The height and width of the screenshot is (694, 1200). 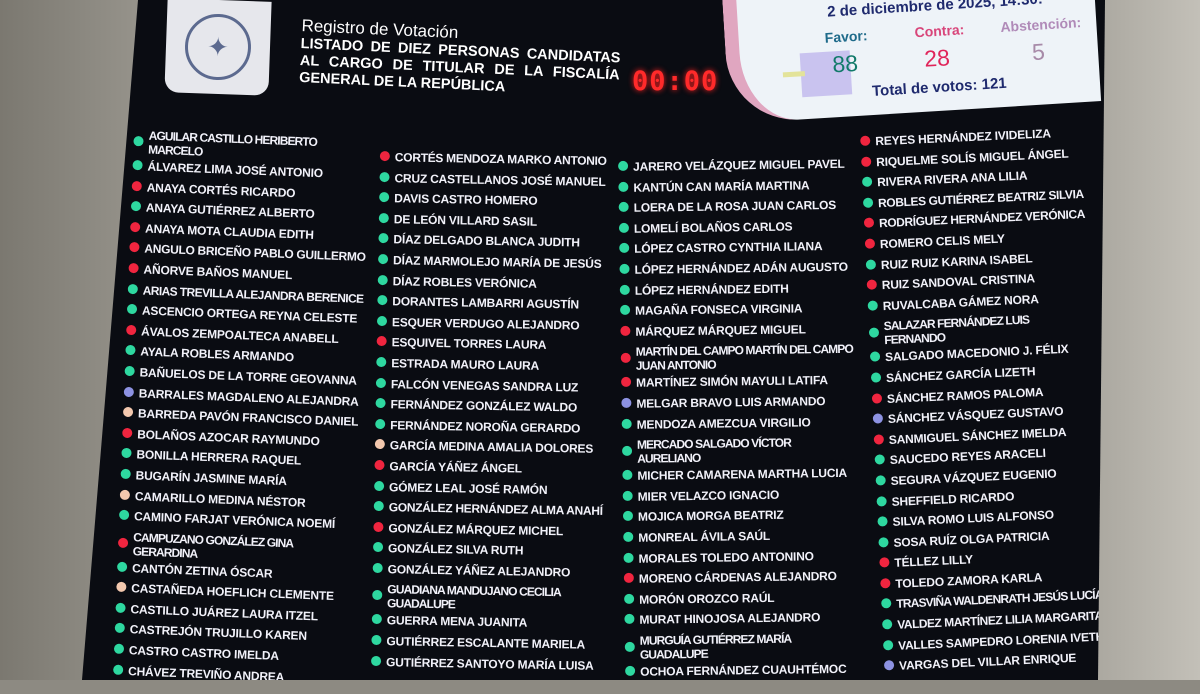 What do you see at coordinates (714, 450) in the screenshot?
I see `senator-name: MERCADO SALGADO VÍCTOR AURELIANO` at bounding box center [714, 450].